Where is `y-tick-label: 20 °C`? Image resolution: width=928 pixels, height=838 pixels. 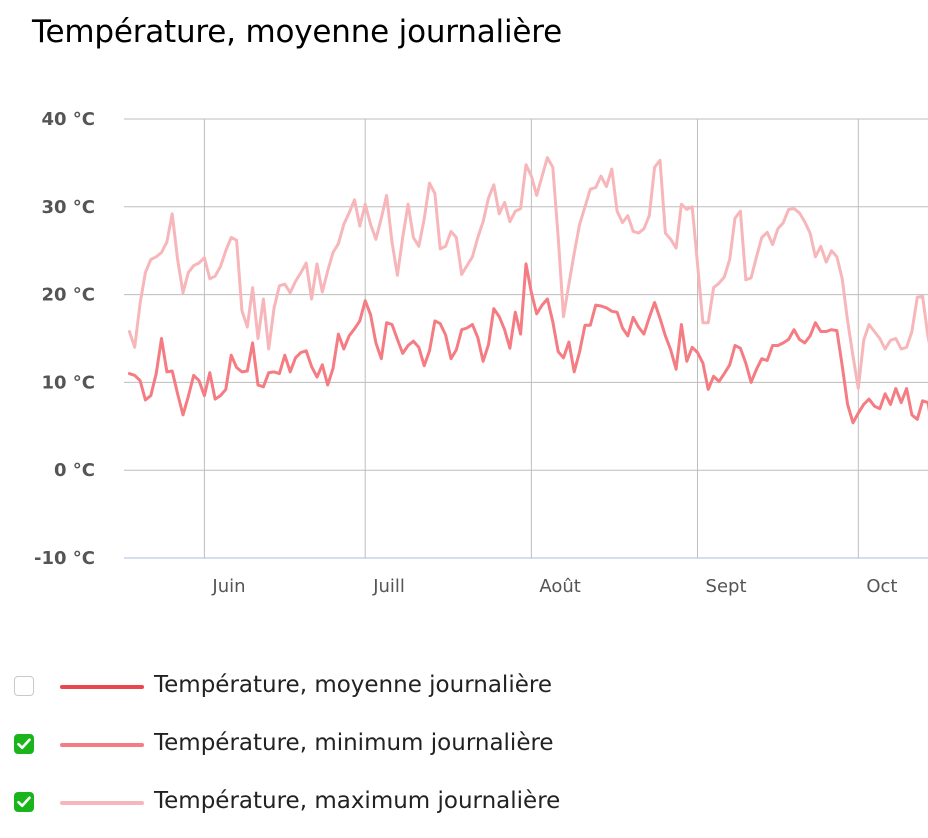 y-tick-label: 20 °C is located at coordinates (68, 295).